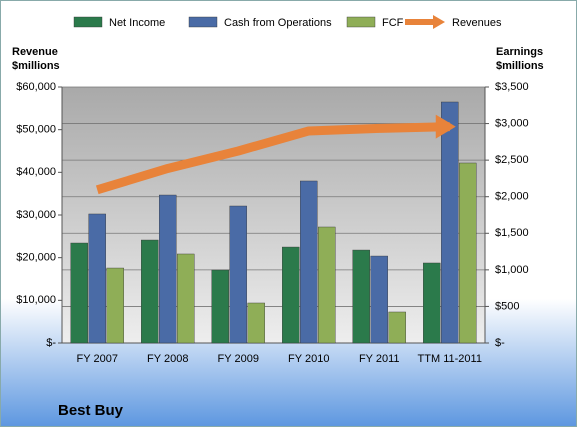 The height and width of the screenshot is (427, 577). I want to click on y-tick-label: $20,000, so click(36, 258).